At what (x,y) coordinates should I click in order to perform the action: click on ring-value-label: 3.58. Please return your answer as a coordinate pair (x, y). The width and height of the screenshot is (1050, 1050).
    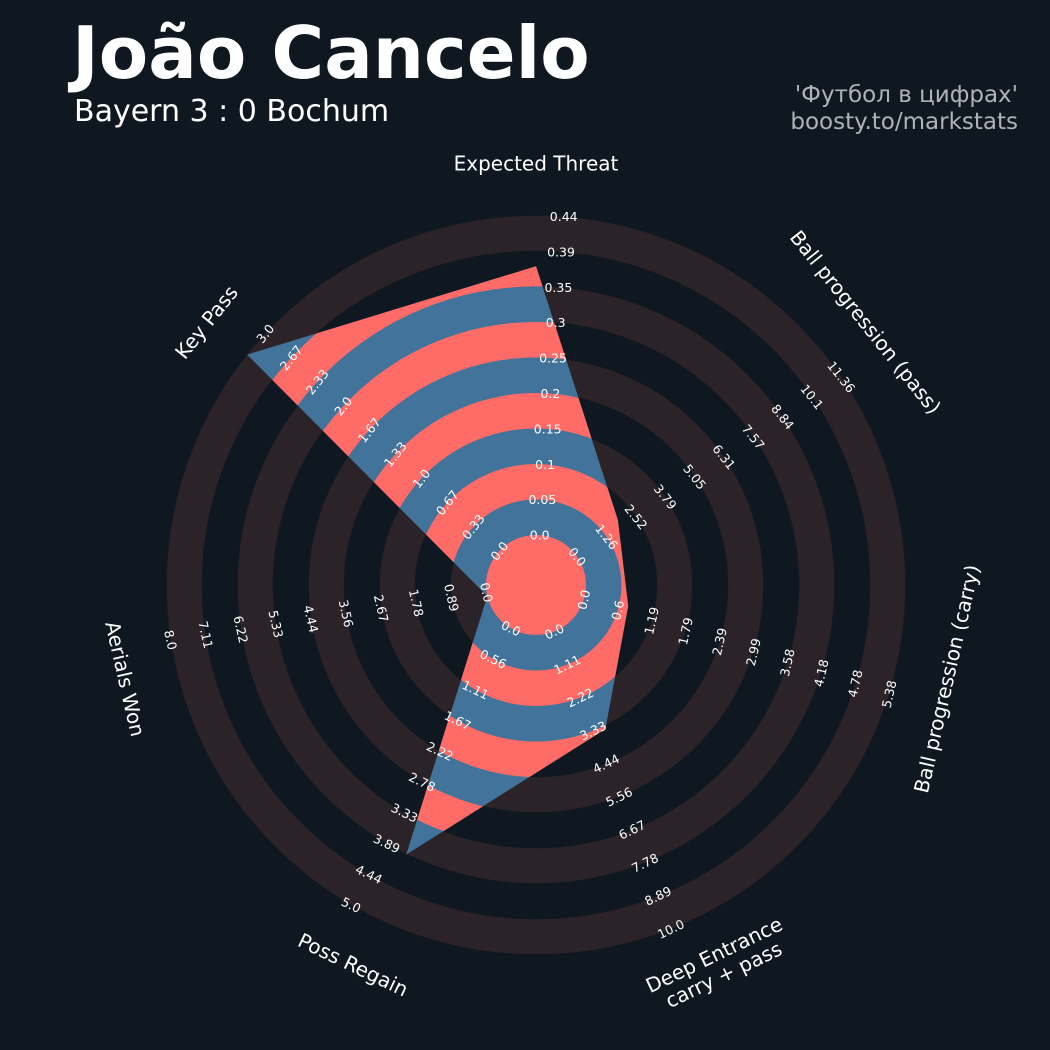
    Looking at the image, I should click on (787, 662).